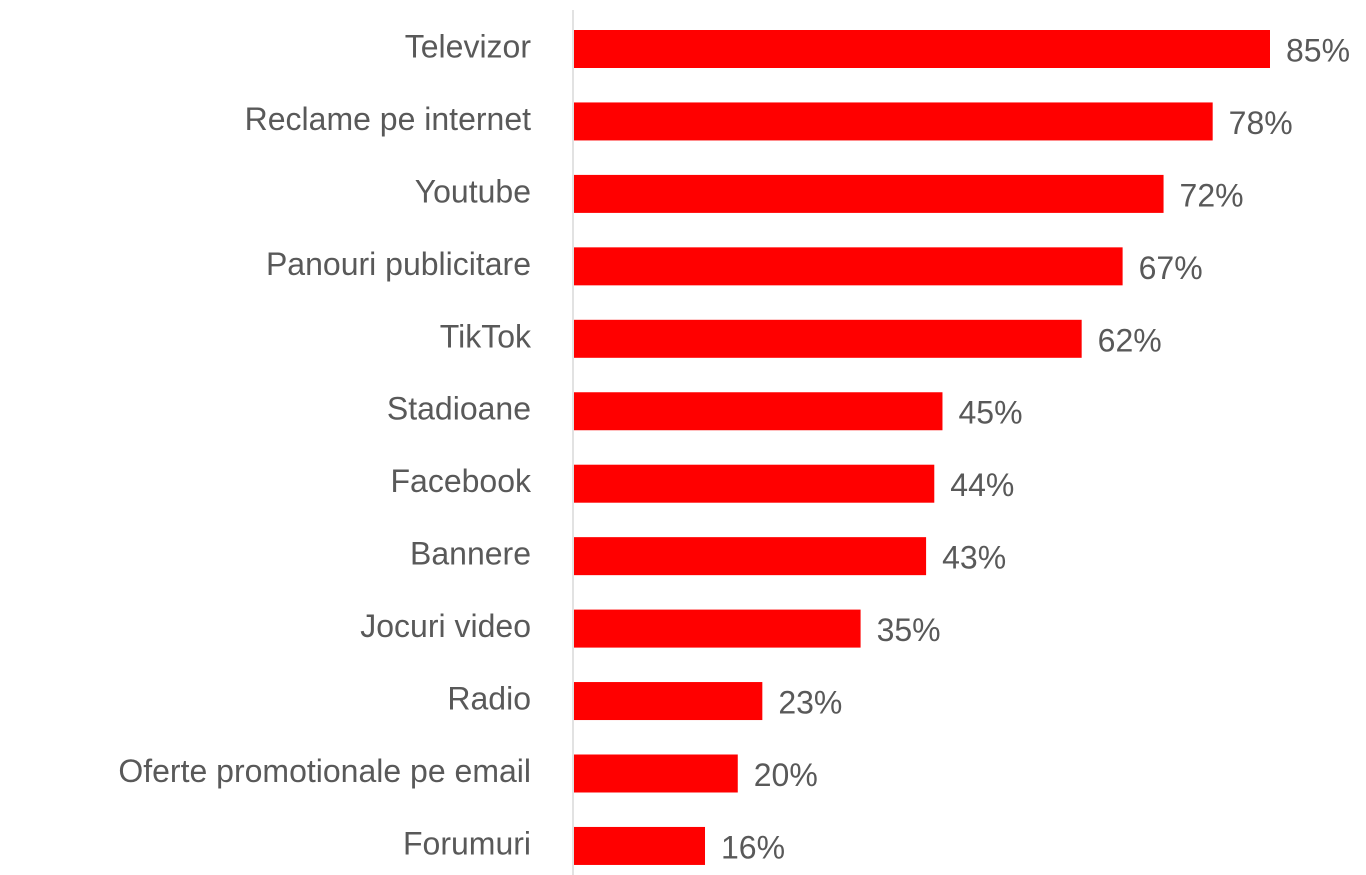  Describe the element at coordinates (459, 409) in the screenshot. I see `category-label: Stadioane` at that location.